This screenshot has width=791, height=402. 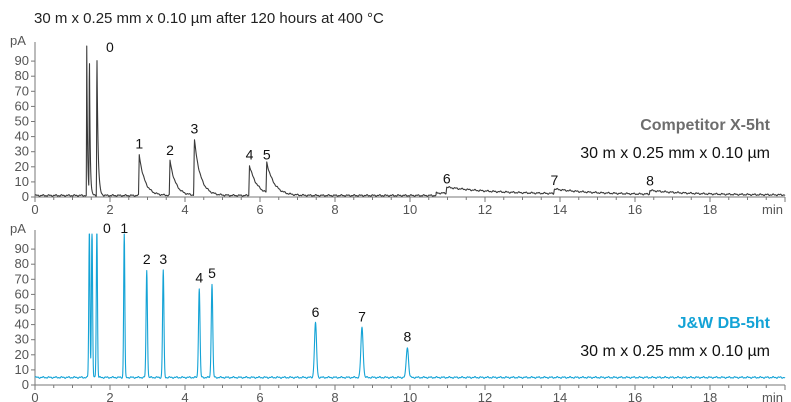 What do you see at coordinates (724, 323) in the screenshot?
I see `column-name-label: J&W DB-5ht` at bounding box center [724, 323].